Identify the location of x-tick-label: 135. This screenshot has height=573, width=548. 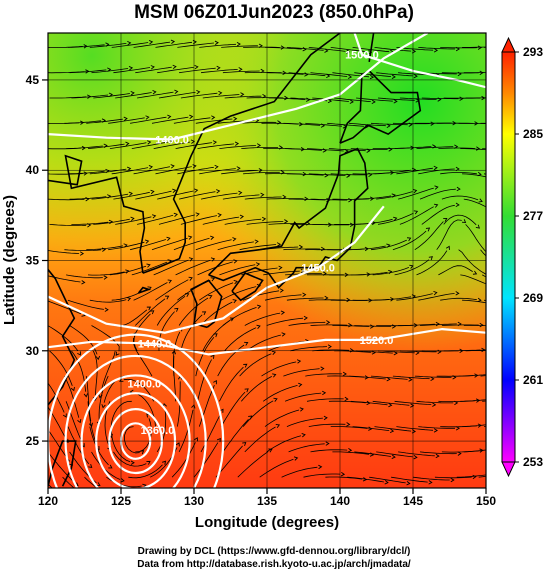
(267, 501).